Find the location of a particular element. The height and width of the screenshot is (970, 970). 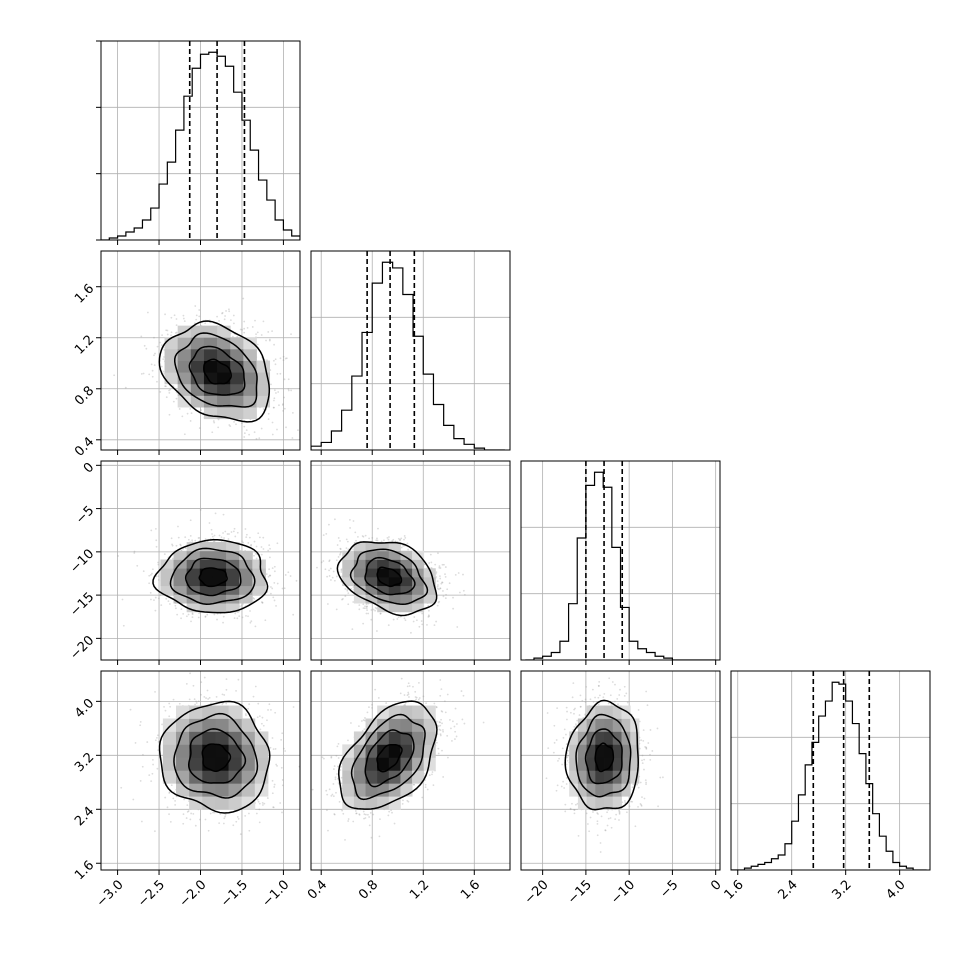

x-tick-label: −1.5 is located at coordinates (234, 893).